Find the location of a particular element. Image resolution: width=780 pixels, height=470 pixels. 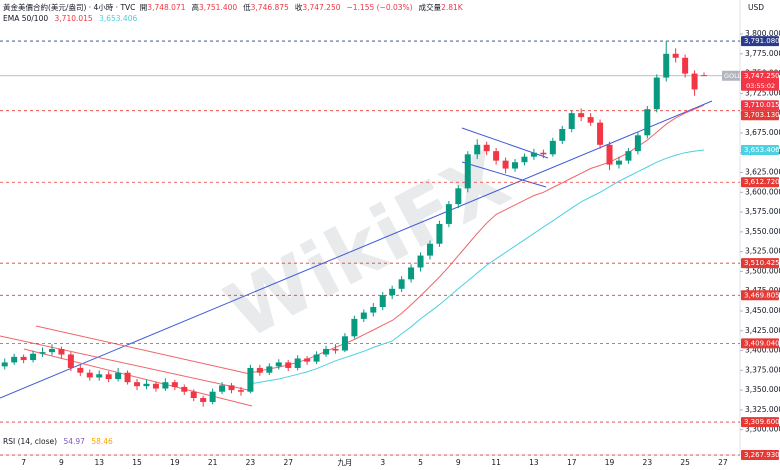

y-tick-label: 3,525.000 is located at coordinates (762, 251).